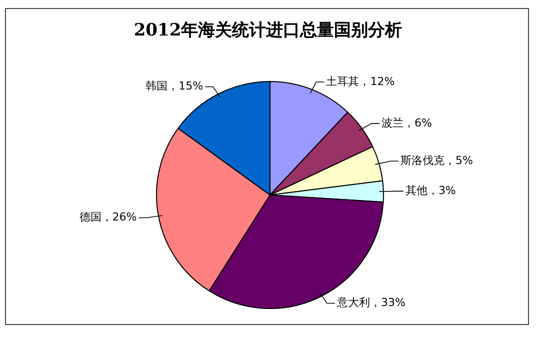 The width and height of the screenshot is (537, 342). Describe the element at coordinates (343, 81) in the screenshot. I see `slice-label: 土耳其` at that location.